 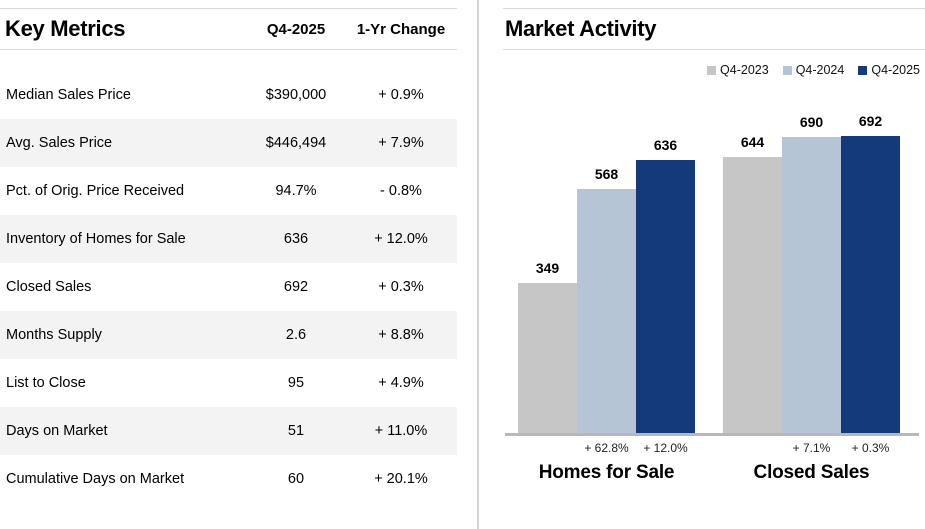 I want to click on metric-label: Pct. of Orig. Price Received, so click(x=95, y=191).